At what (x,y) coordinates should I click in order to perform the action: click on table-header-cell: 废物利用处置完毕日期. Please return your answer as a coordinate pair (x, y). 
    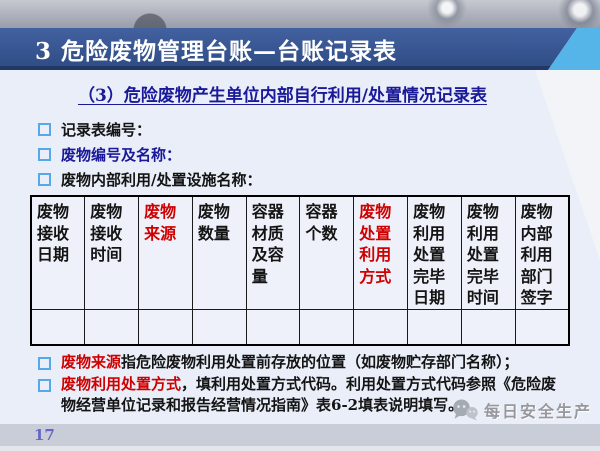
    Looking at the image, I should click on (434, 252).